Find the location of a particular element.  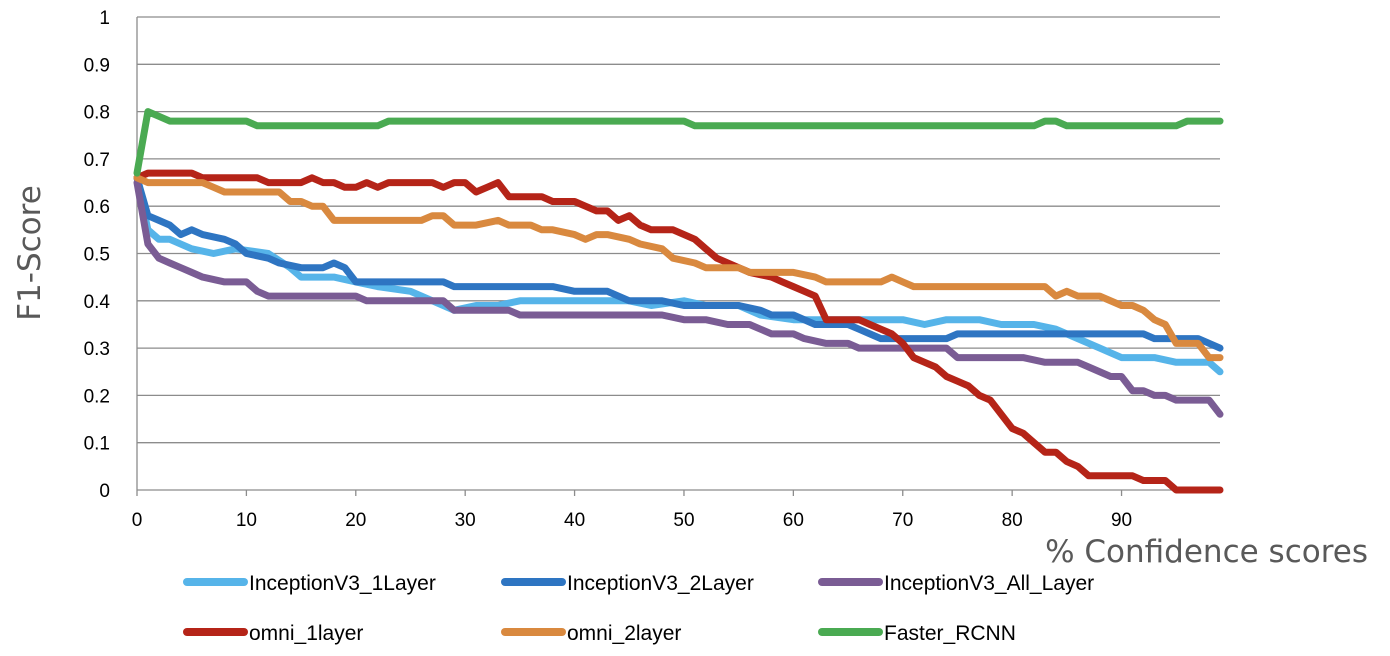

x-tick-label: 80 is located at coordinates (1012, 520).